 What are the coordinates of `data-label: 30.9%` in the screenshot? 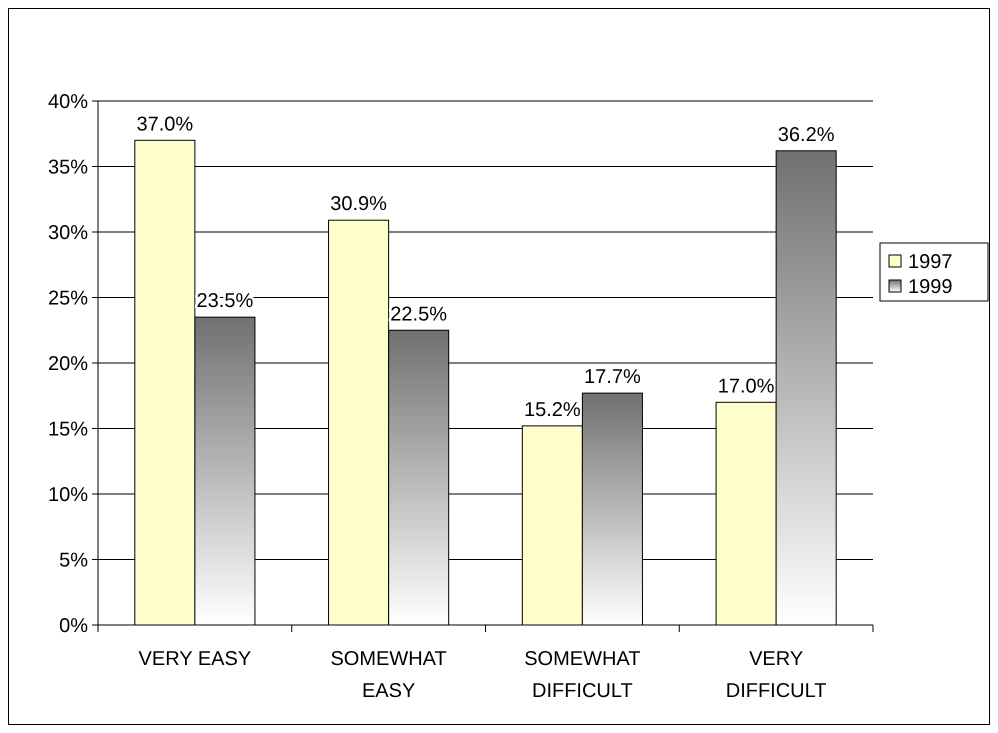 It's located at (359, 204).